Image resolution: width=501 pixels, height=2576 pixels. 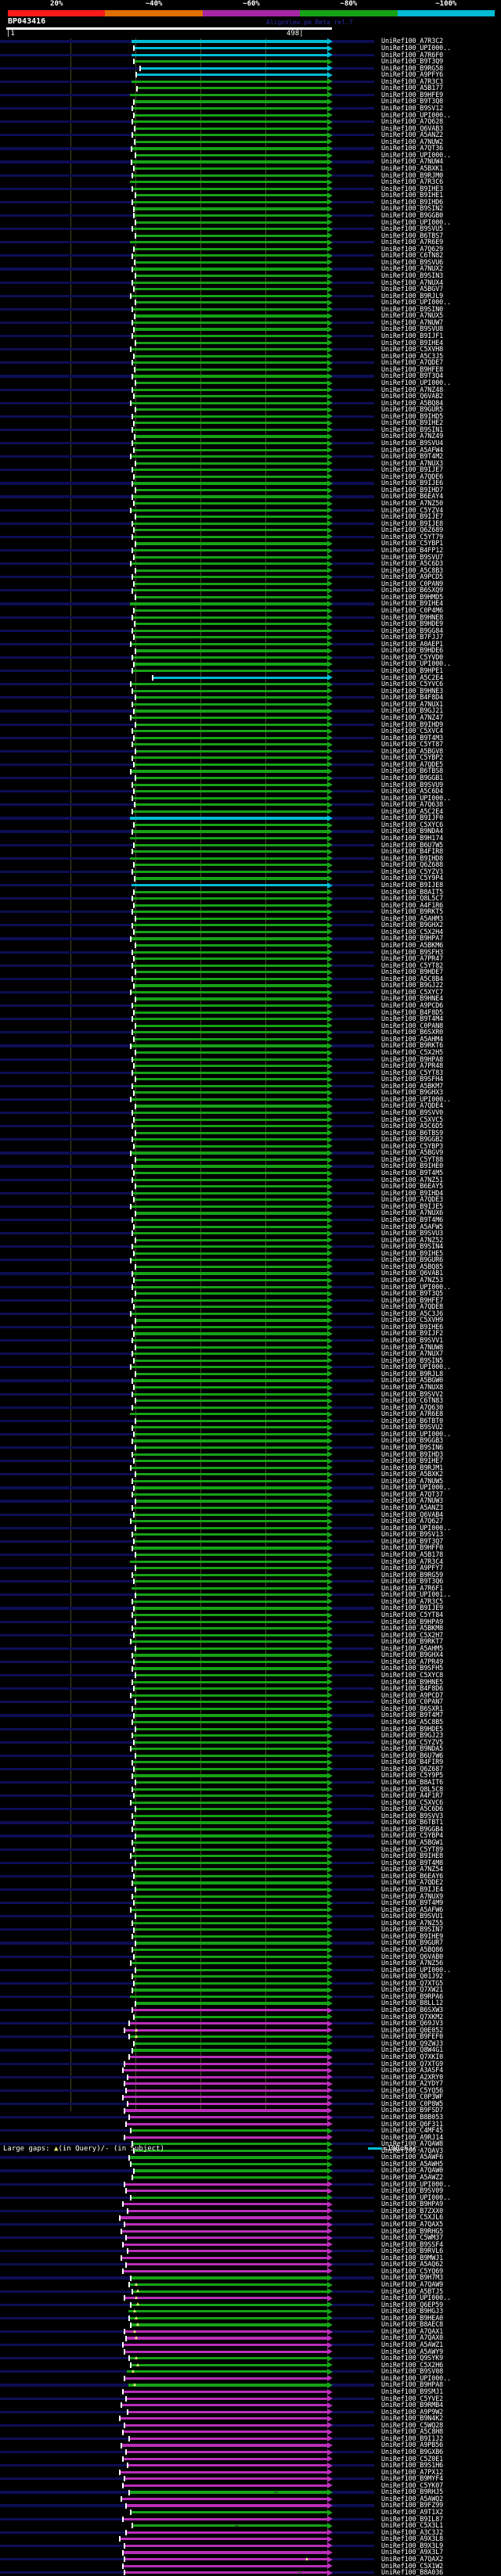 What do you see at coordinates (250, 1086) in the screenshot?
I see `alignment-row: UniRef100_A5BKM7` at bounding box center [250, 1086].